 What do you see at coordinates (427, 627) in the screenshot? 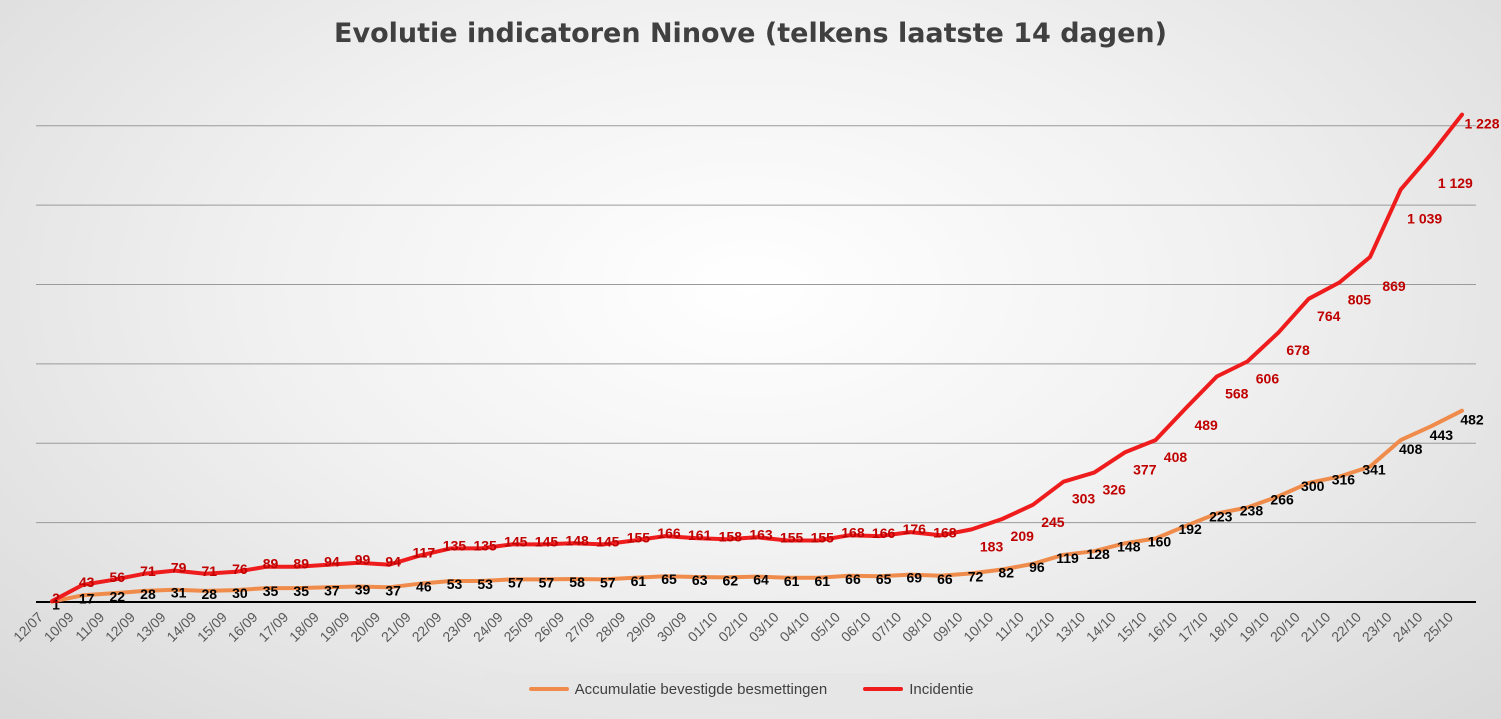
I see `x-tick-label: 22/09` at bounding box center [427, 627].